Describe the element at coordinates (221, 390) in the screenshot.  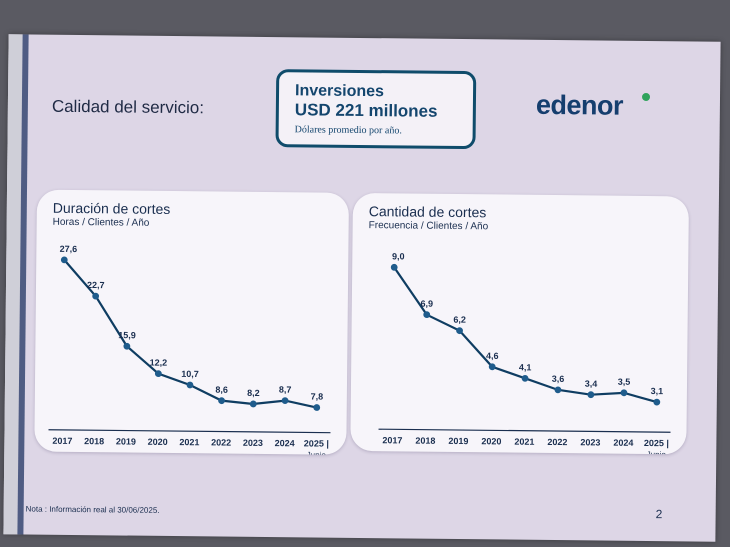
I see `data-label: 8,6` at that location.